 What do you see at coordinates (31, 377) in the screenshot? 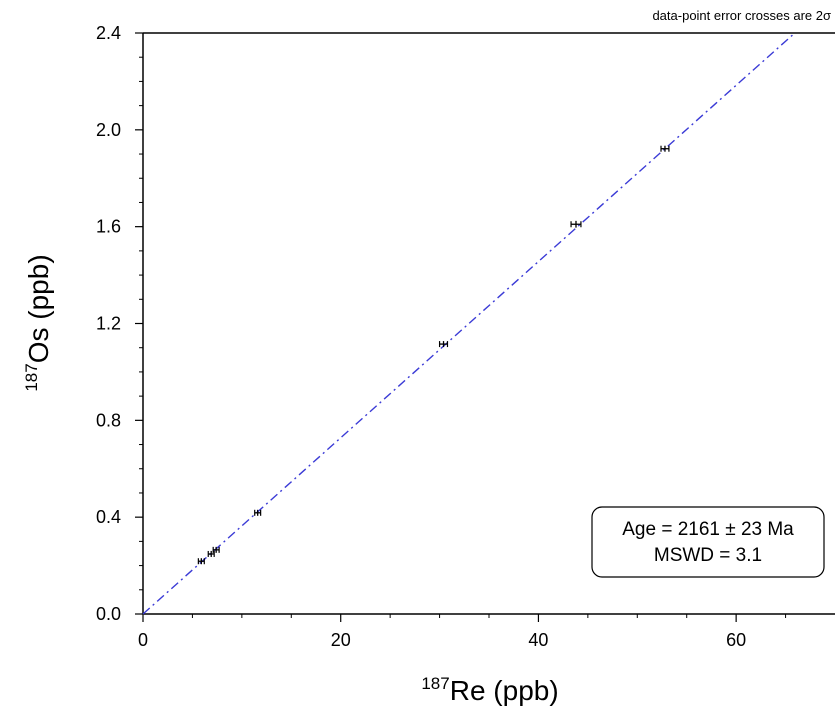
I see `y-axis-title-superscript: 187` at bounding box center [31, 377].